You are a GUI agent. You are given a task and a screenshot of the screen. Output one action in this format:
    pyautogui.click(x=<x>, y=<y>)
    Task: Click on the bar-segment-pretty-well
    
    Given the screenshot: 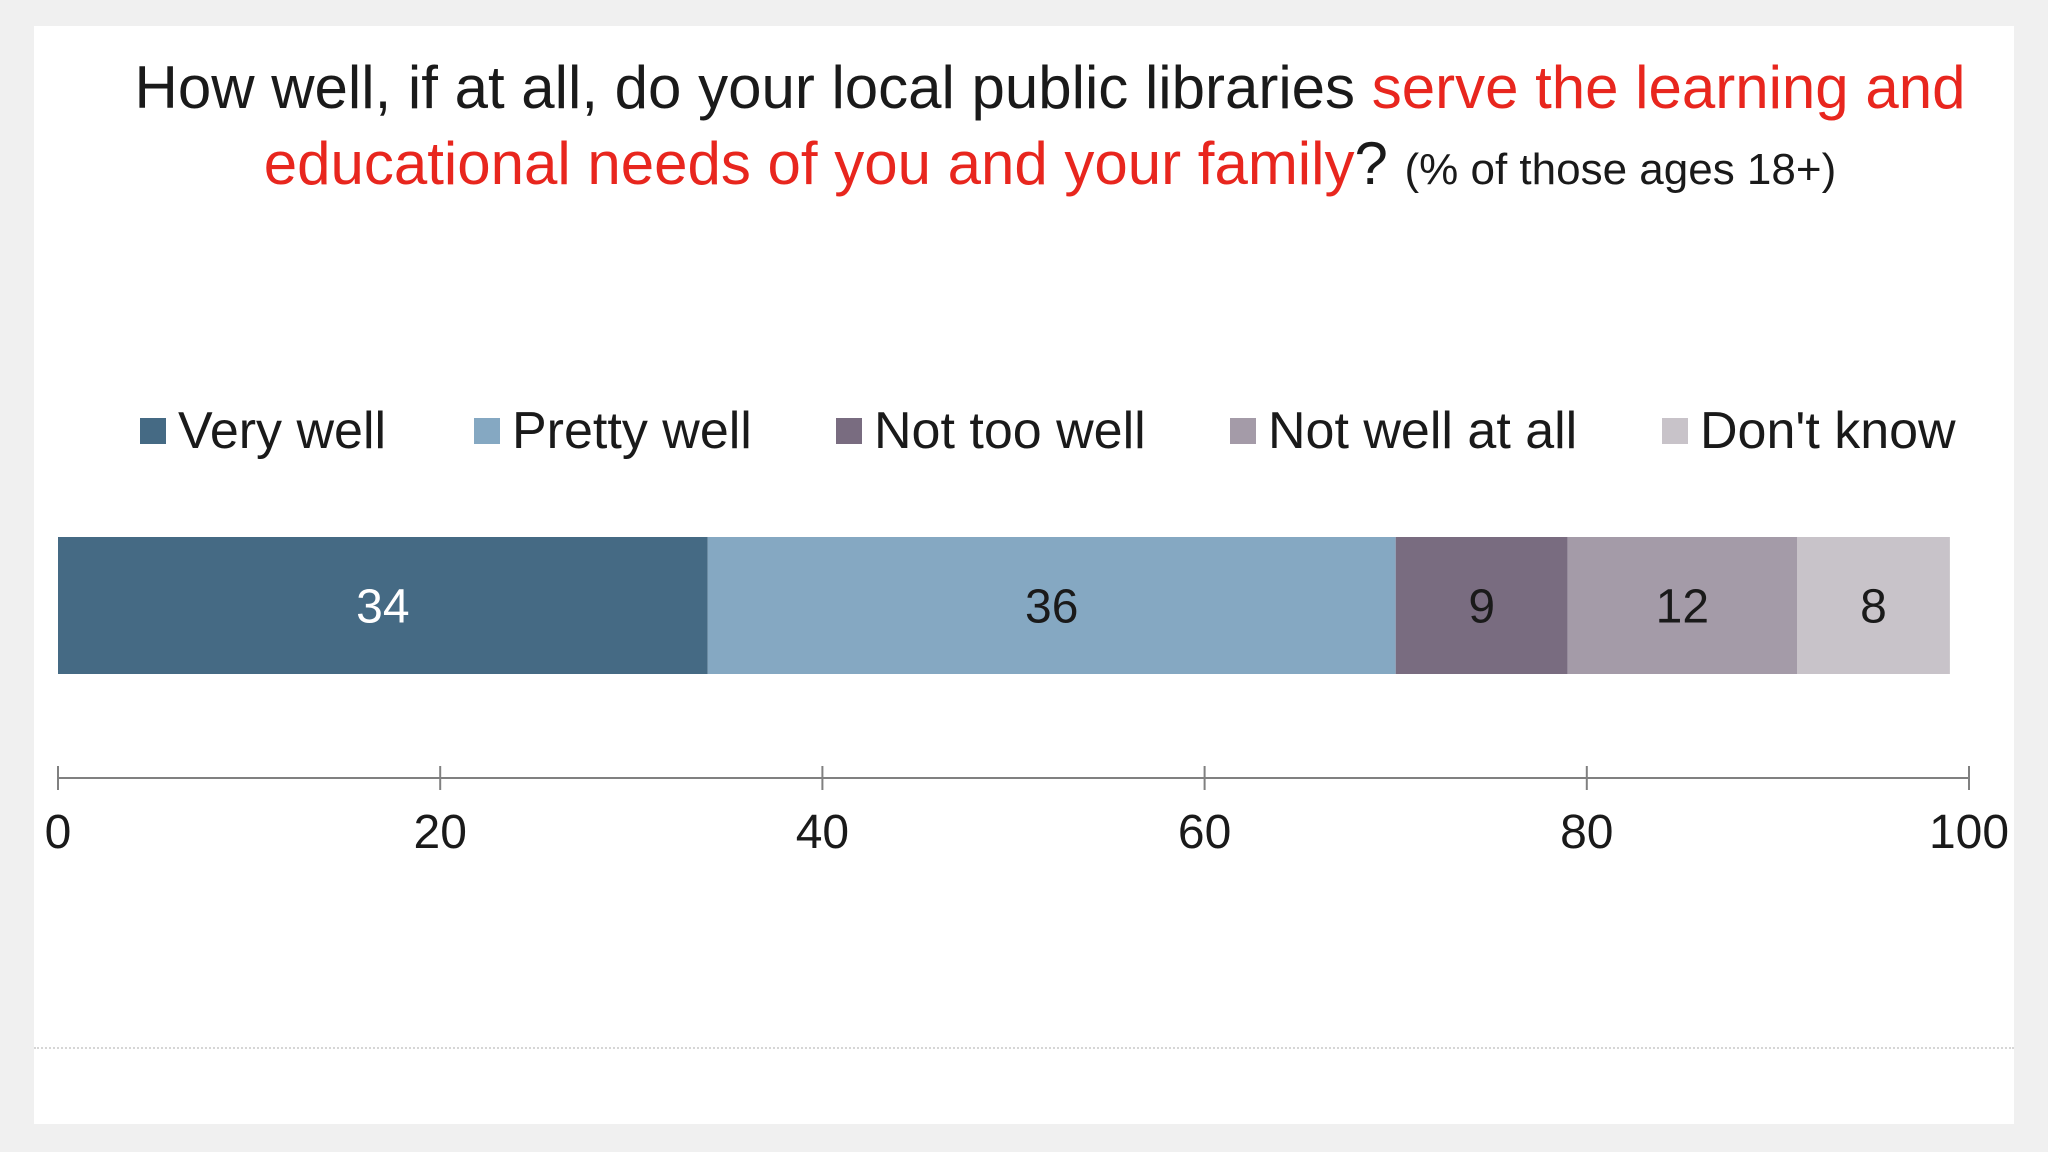 What is the action you would take?
    pyautogui.click(x=1051, y=605)
    